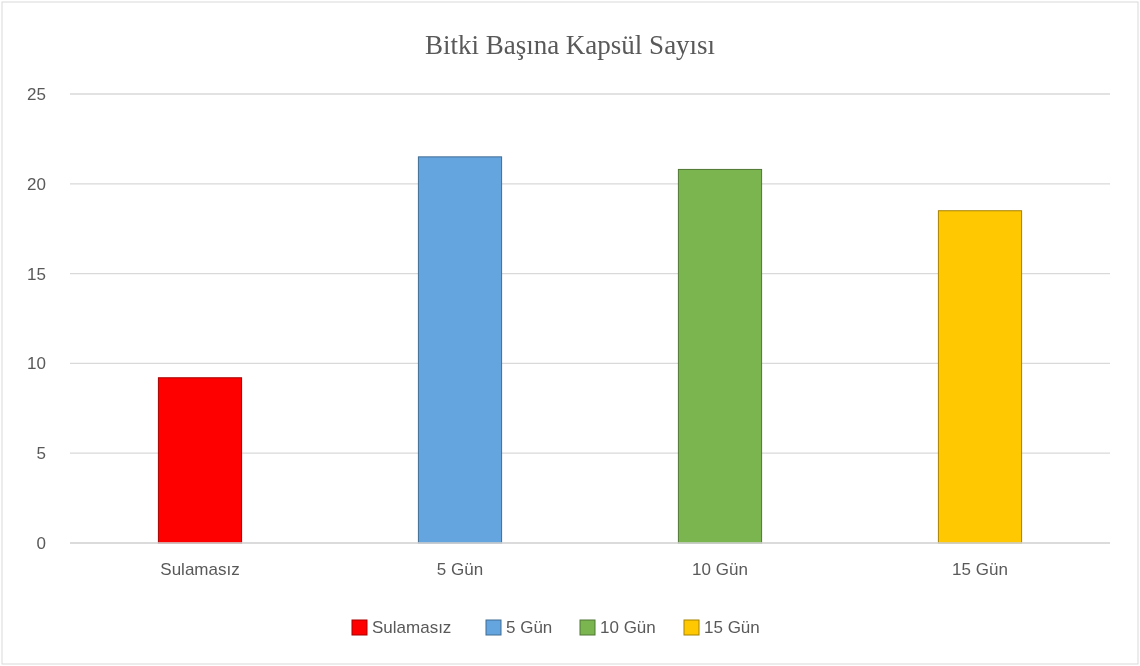  What do you see at coordinates (460, 569) in the screenshot?
I see `x-tick-label: 5 Gün` at bounding box center [460, 569].